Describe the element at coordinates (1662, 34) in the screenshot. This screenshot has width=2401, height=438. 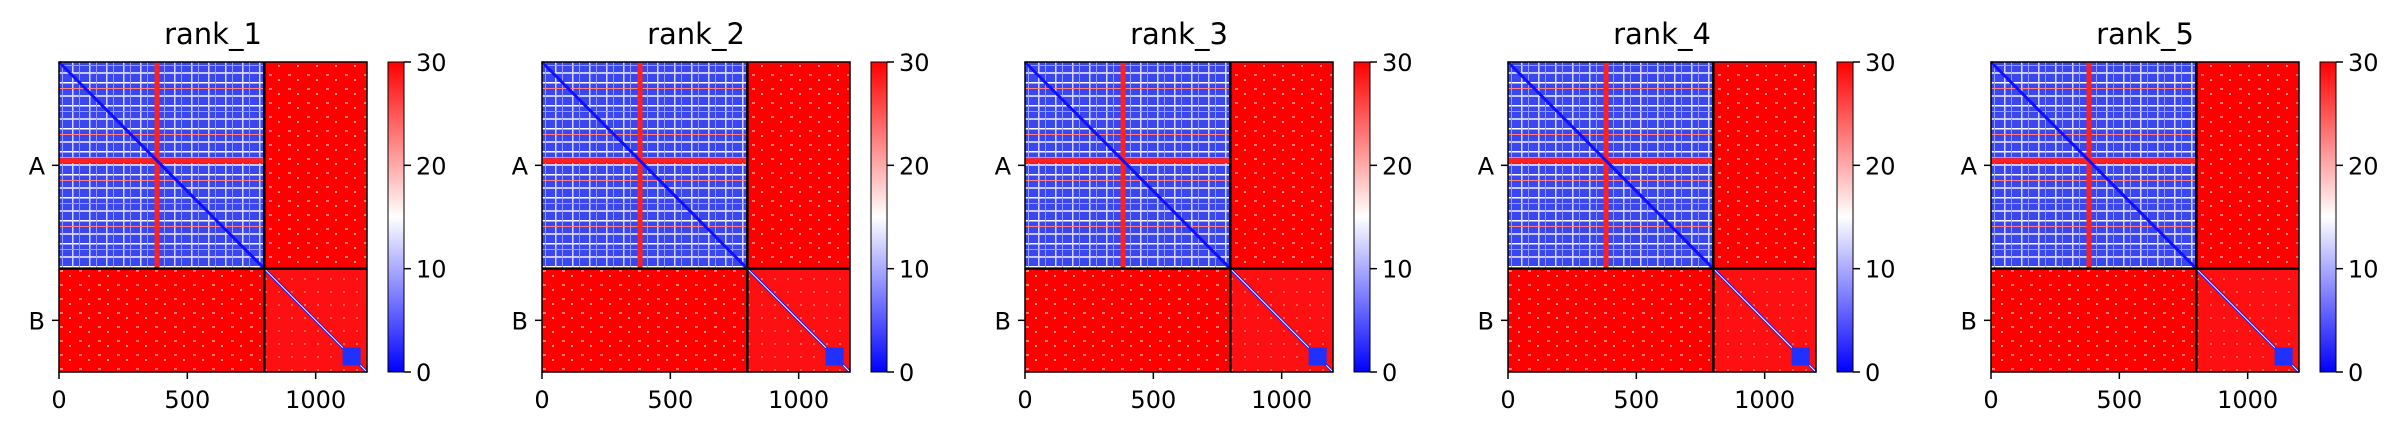
I see `panel-title: rank_4` at that location.